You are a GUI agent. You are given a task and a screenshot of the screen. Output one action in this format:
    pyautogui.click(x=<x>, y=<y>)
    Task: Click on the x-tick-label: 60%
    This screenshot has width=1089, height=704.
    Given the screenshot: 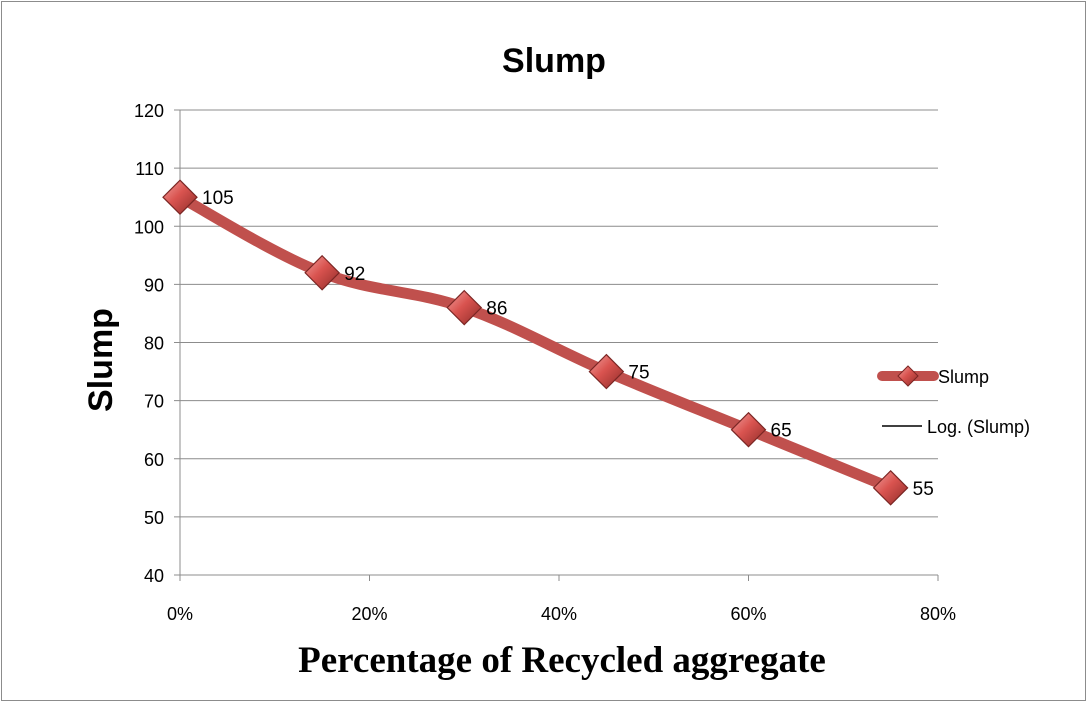 What is the action you would take?
    pyautogui.click(x=748, y=614)
    